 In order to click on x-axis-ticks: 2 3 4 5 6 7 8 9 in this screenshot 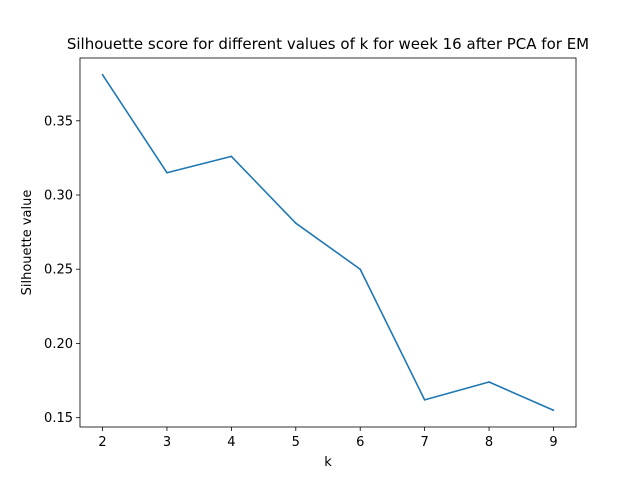, I will do `click(328, 438)`.